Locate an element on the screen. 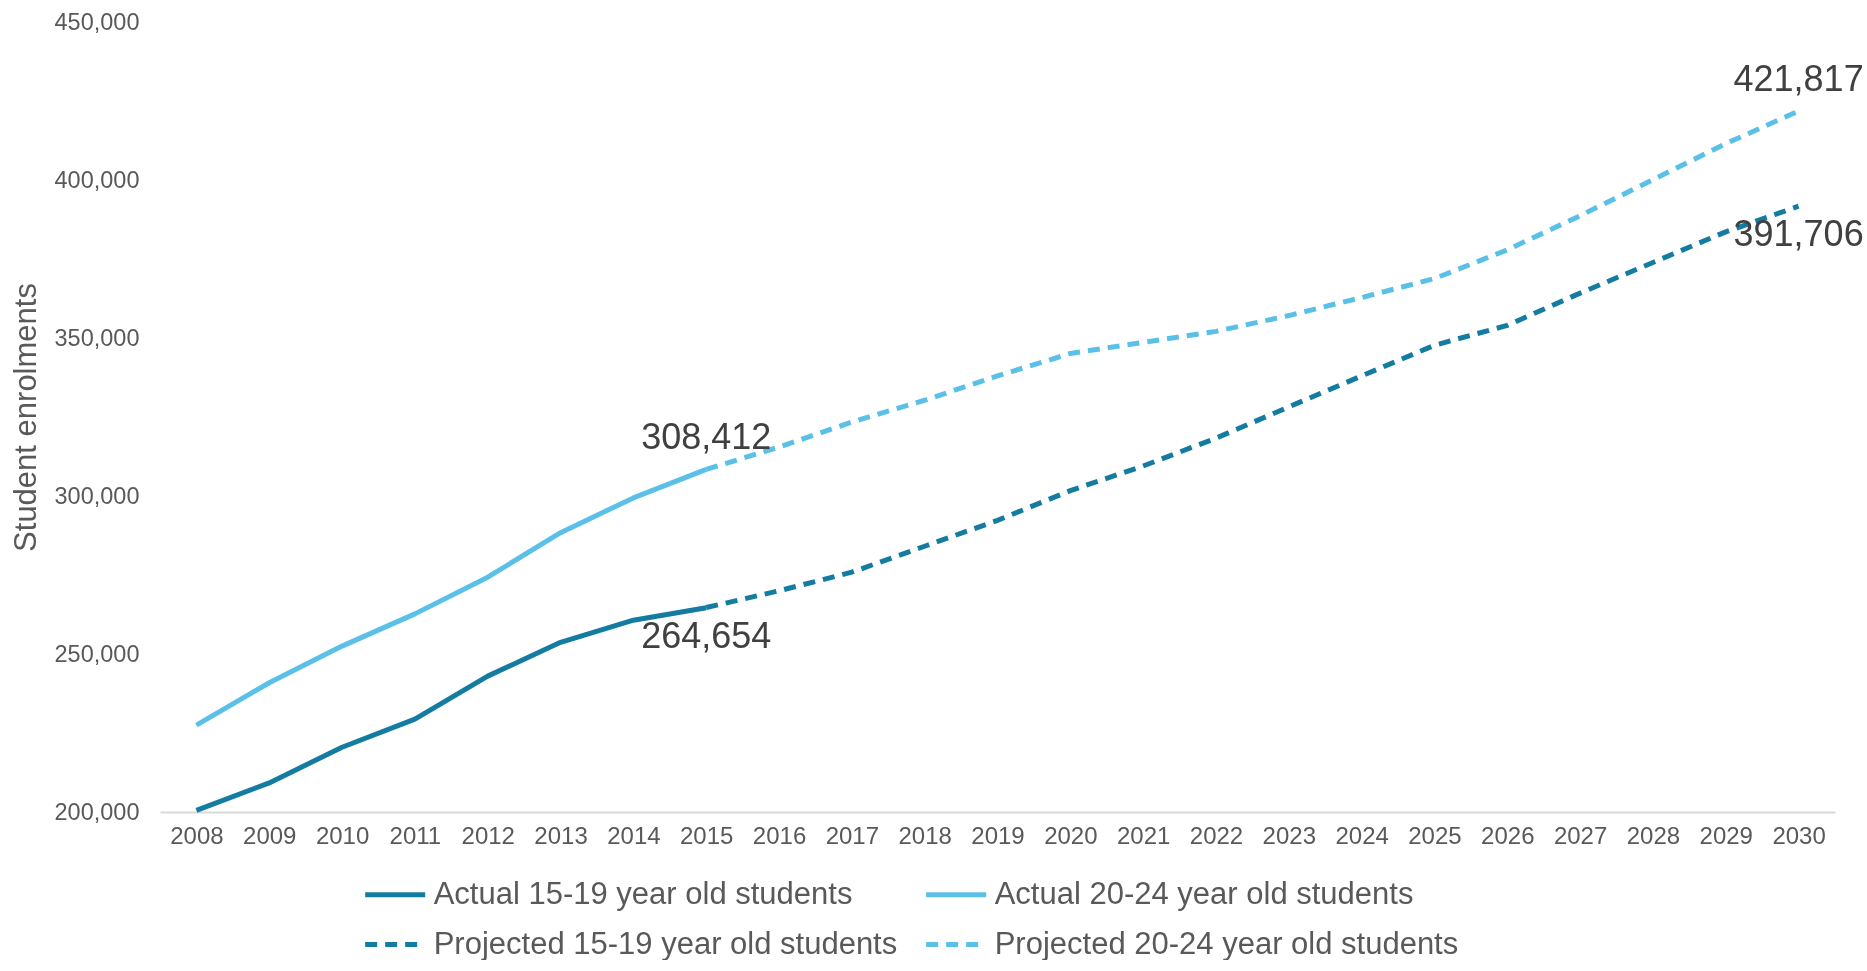 This screenshot has width=1867, height=971. x-tick-label: 2012 is located at coordinates (488, 835).